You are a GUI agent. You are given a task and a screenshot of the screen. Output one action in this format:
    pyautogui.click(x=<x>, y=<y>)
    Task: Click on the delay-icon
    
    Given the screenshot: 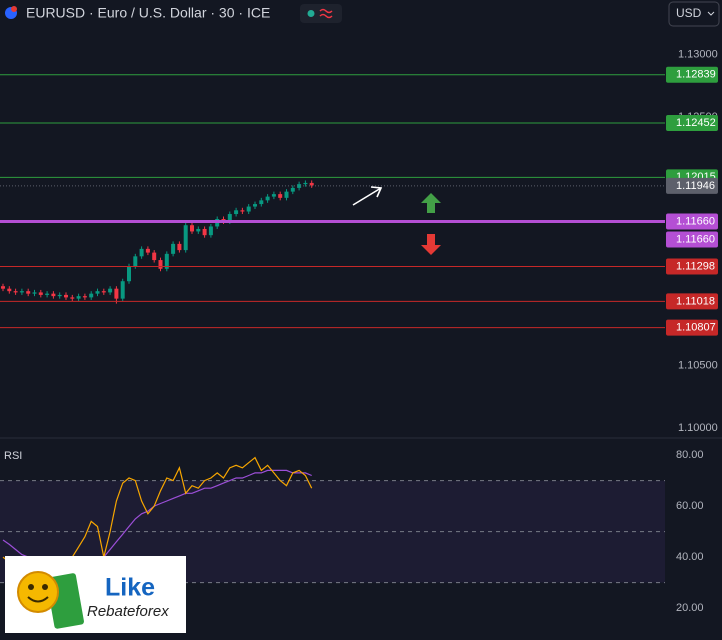 What is the action you would take?
    pyautogui.click(x=326, y=13)
    